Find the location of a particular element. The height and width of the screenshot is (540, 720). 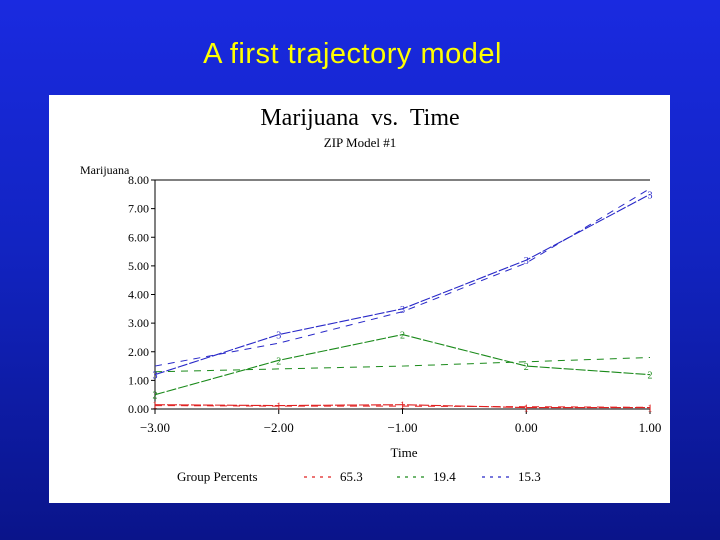

y-tick-label: 0.00 is located at coordinates (138, 409).